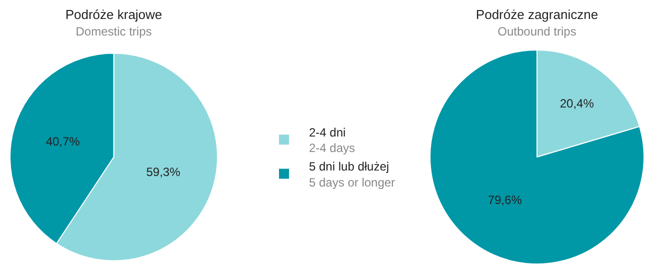  I want to click on chart-title: Podróże zagraniczne, so click(537, 14).